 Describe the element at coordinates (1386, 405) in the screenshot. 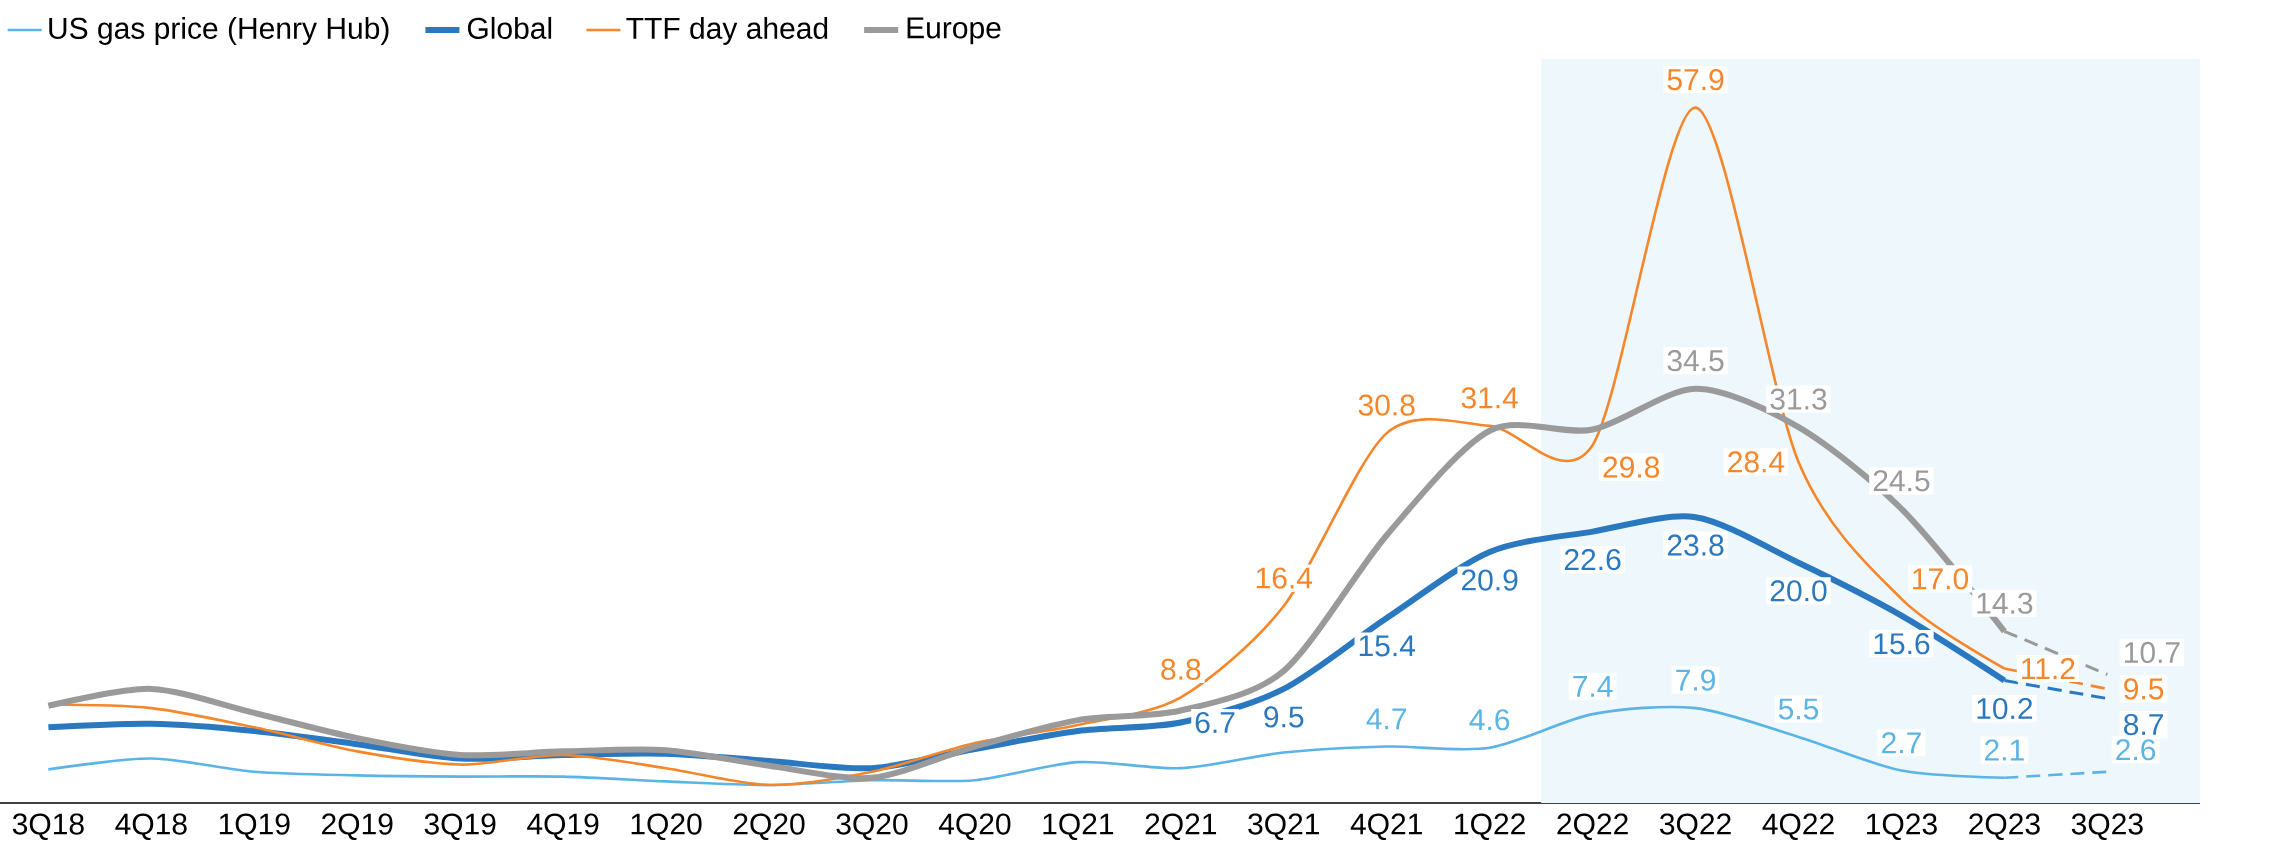

I see `data-label: 30.8` at that location.